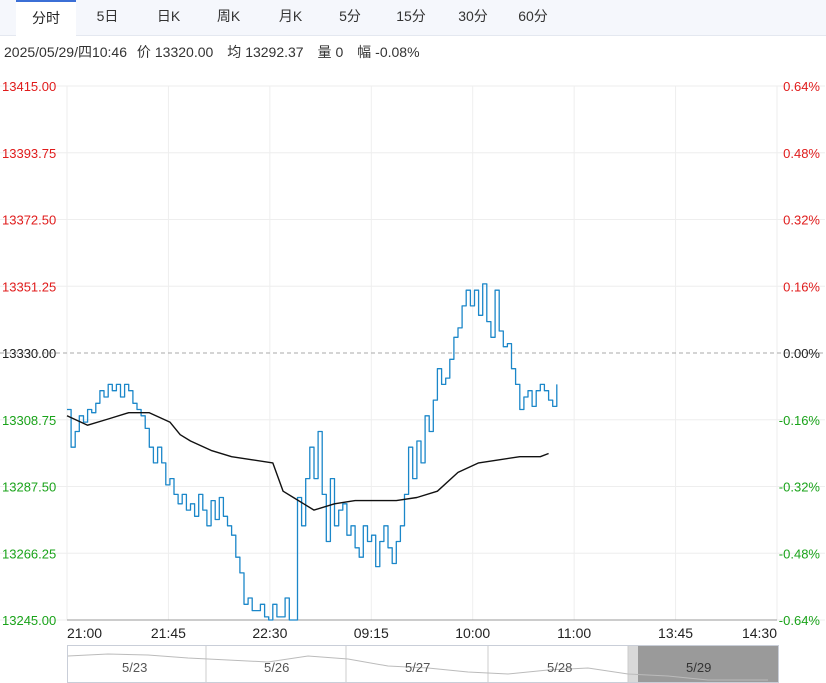 This screenshot has width=826, height=683. What do you see at coordinates (29, 86) in the screenshot?
I see `y-tick-label-left: 13415.00` at bounding box center [29, 86].